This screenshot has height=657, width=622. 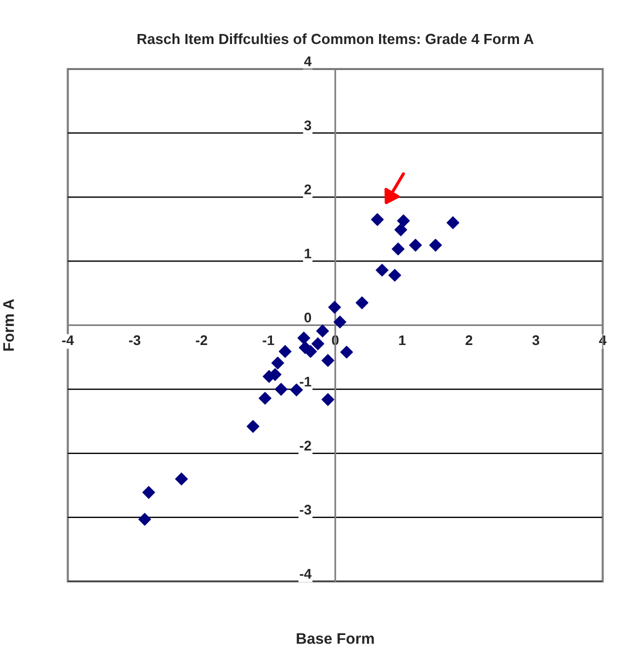 What do you see at coordinates (469, 340) in the screenshot?
I see `x-tick-label: 2` at bounding box center [469, 340].